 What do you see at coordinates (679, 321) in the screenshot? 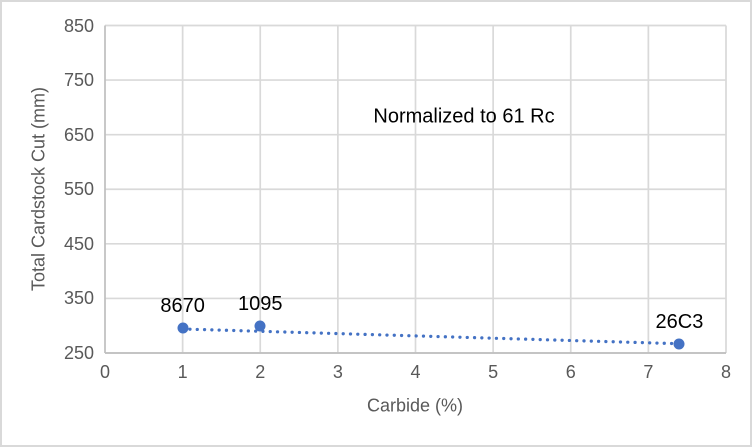
I see `data-point-label: 26C3` at bounding box center [679, 321].